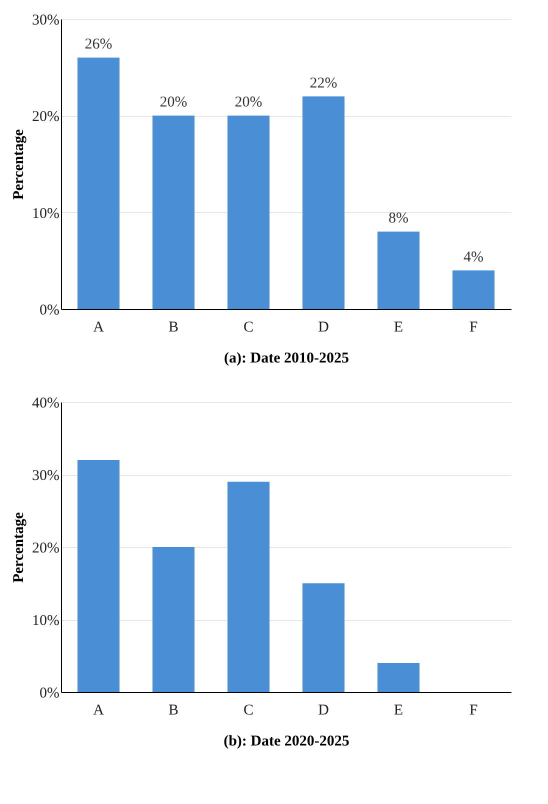 This screenshot has width=548, height=804. Describe the element at coordinates (474, 257) in the screenshot. I see `data-label: 4%` at that location.